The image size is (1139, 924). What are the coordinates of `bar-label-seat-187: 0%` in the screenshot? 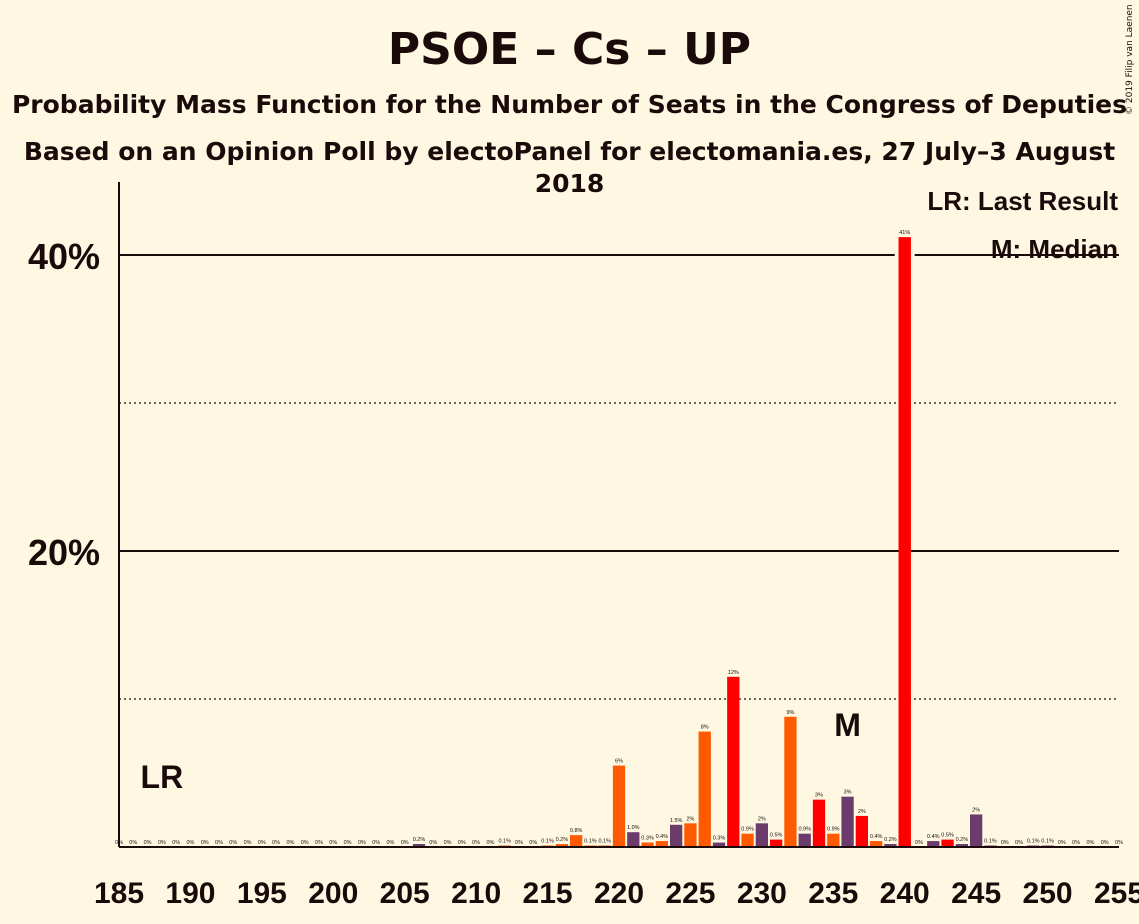 It's located at (148, 843).